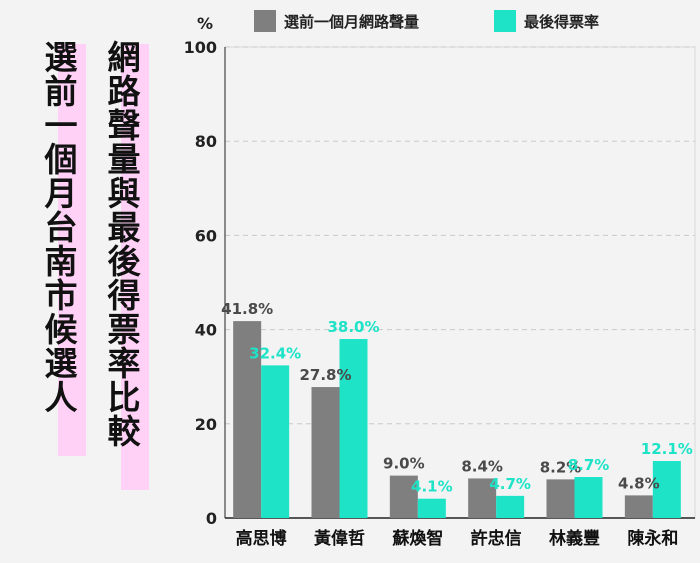  What do you see at coordinates (496, 538) in the screenshot?
I see `x-tick-label: 許忠信` at bounding box center [496, 538].